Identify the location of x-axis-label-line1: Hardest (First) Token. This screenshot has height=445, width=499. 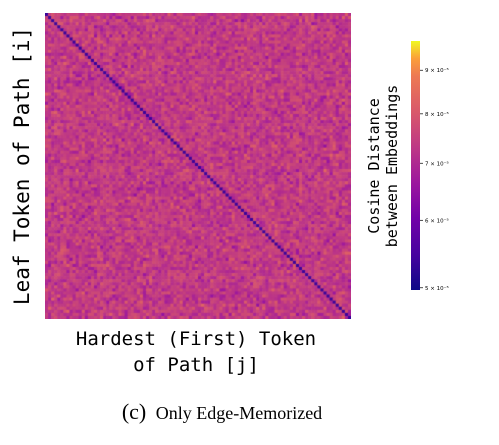
(196, 339).